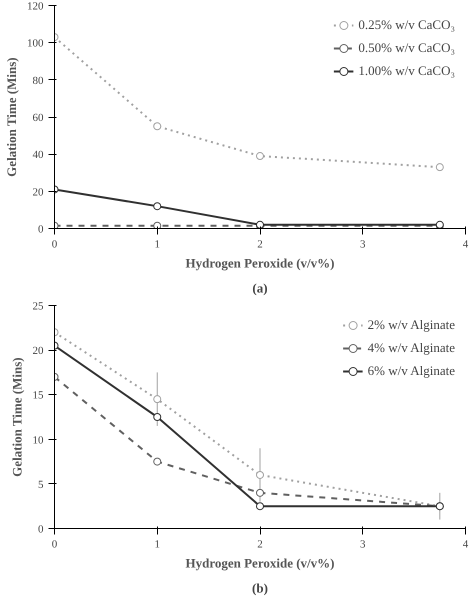 Image resolution: width=476 pixels, height=607 pixels. What do you see at coordinates (41, 484) in the screenshot?
I see `y-tick-label: 5` at bounding box center [41, 484].